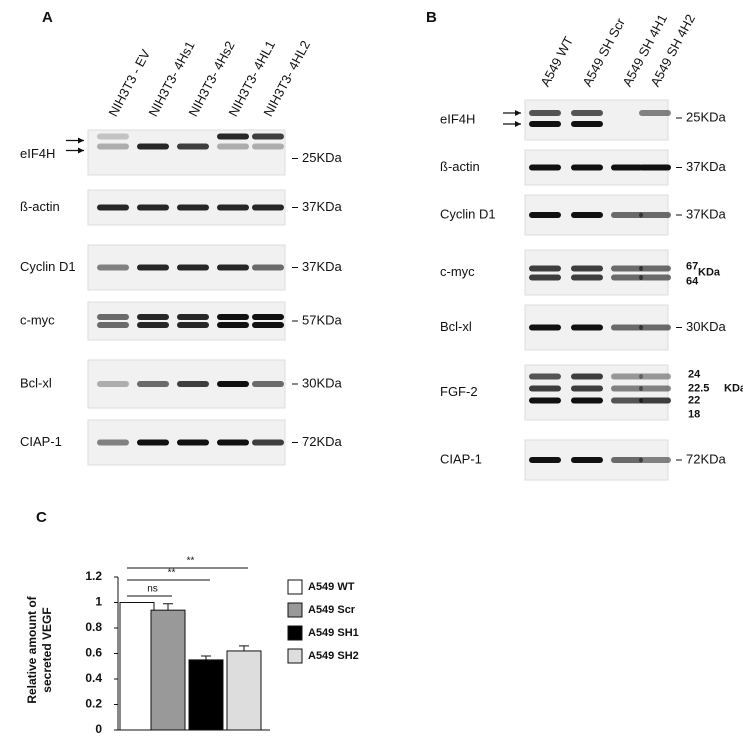  Describe the element at coordinates (41, 517) in the screenshot. I see `panel-label: C` at that location.